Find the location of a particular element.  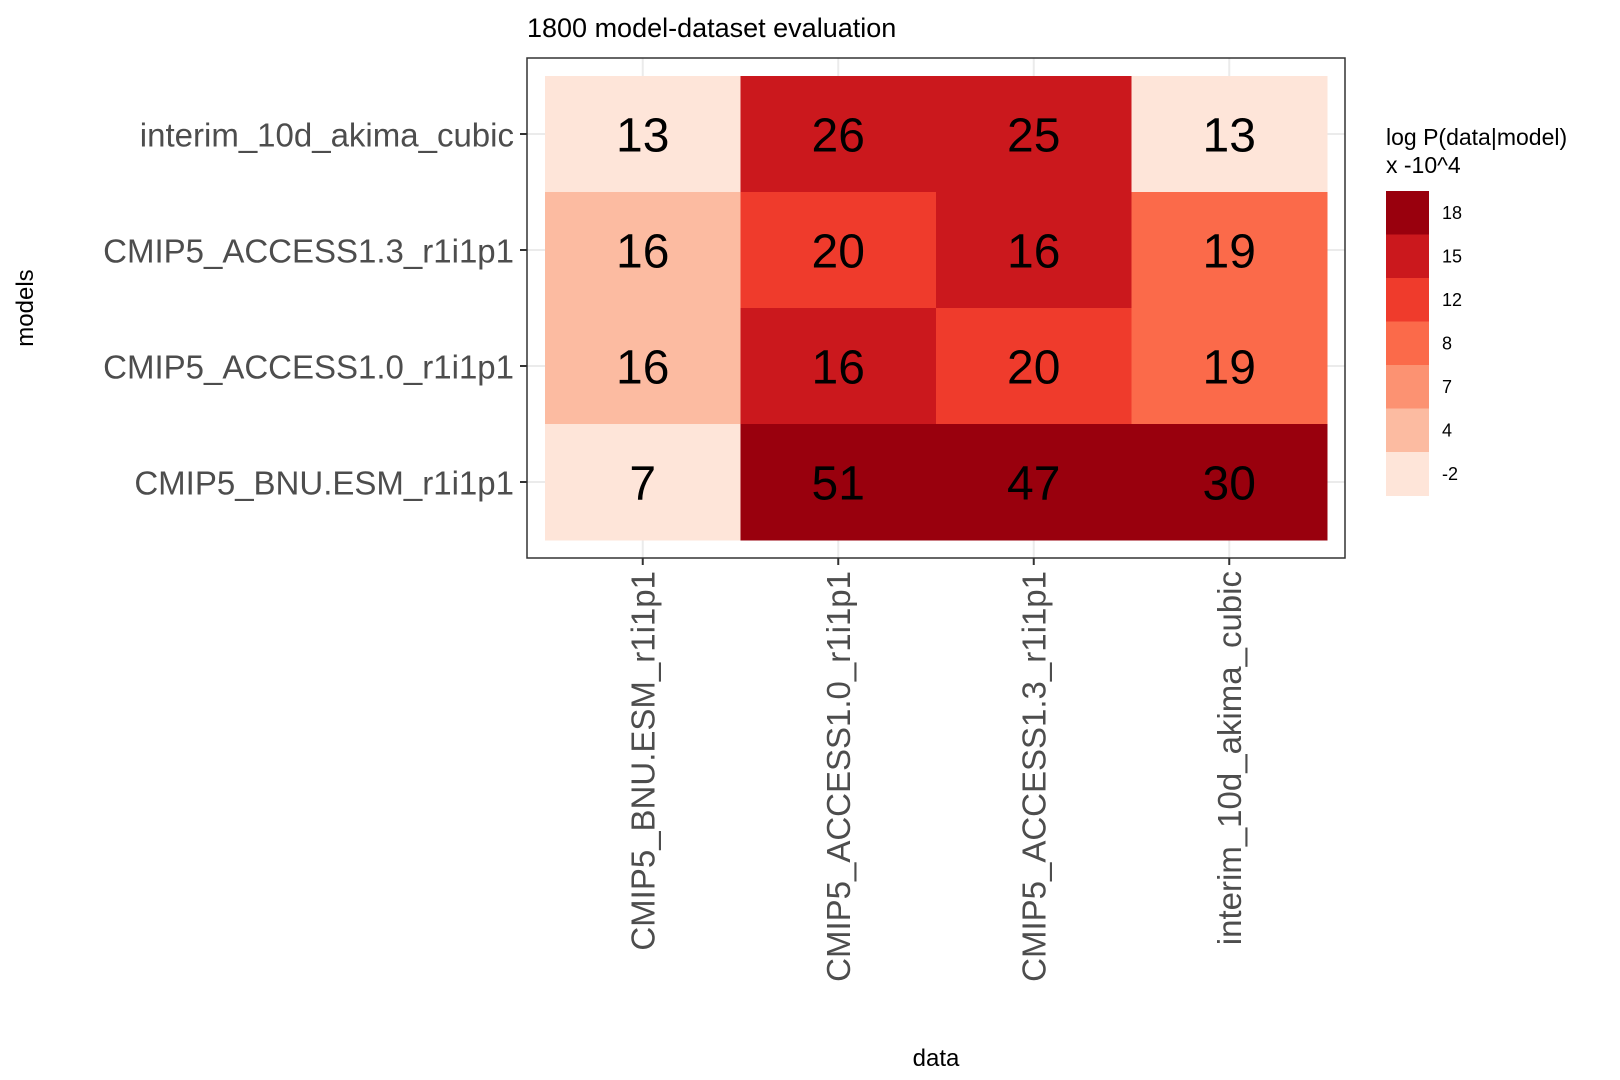

chart-title: 1800 model-dataset evaluation is located at coordinates (711, 28).